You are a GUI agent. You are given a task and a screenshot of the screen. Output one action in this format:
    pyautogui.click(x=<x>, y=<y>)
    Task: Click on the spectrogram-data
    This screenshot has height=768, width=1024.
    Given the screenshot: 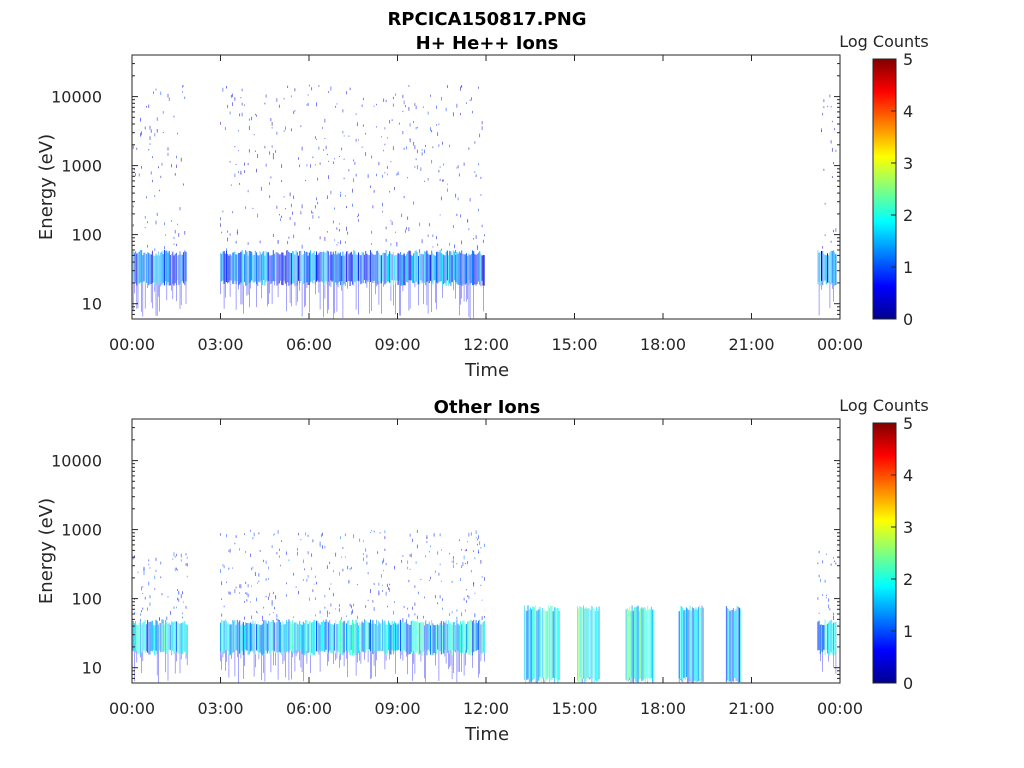 What is the action you would take?
    pyautogui.click(x=484, y=606)
    